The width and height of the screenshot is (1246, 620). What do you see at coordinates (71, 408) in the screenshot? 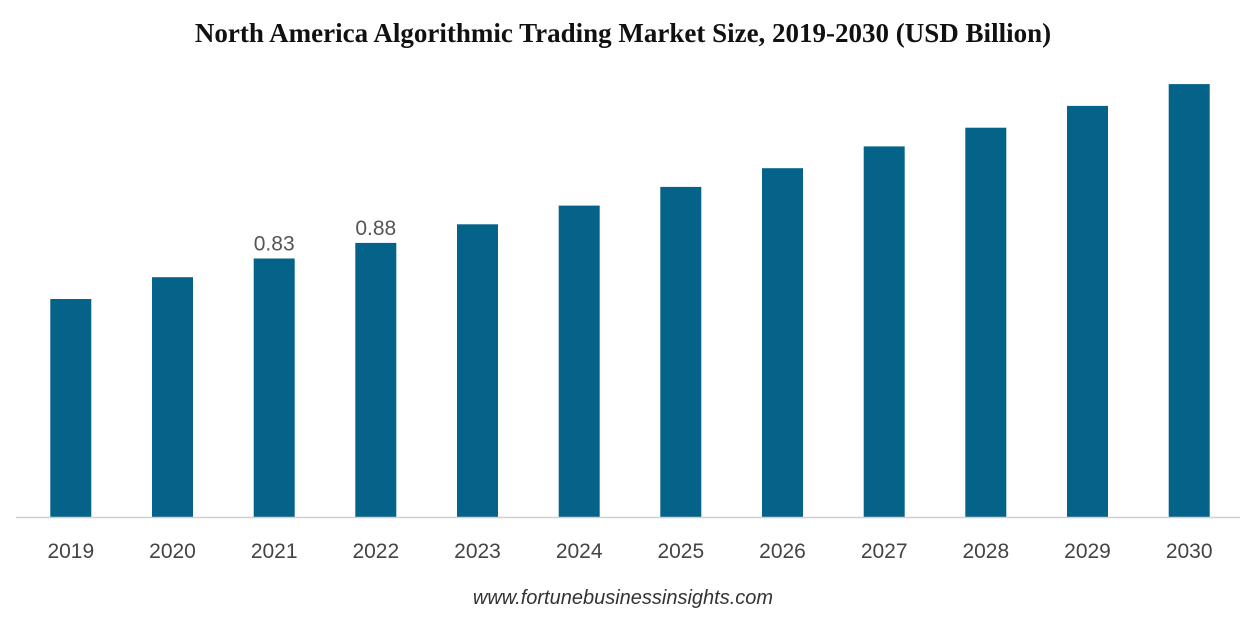
I see `bar-2019` at bounding box center [71, 408].